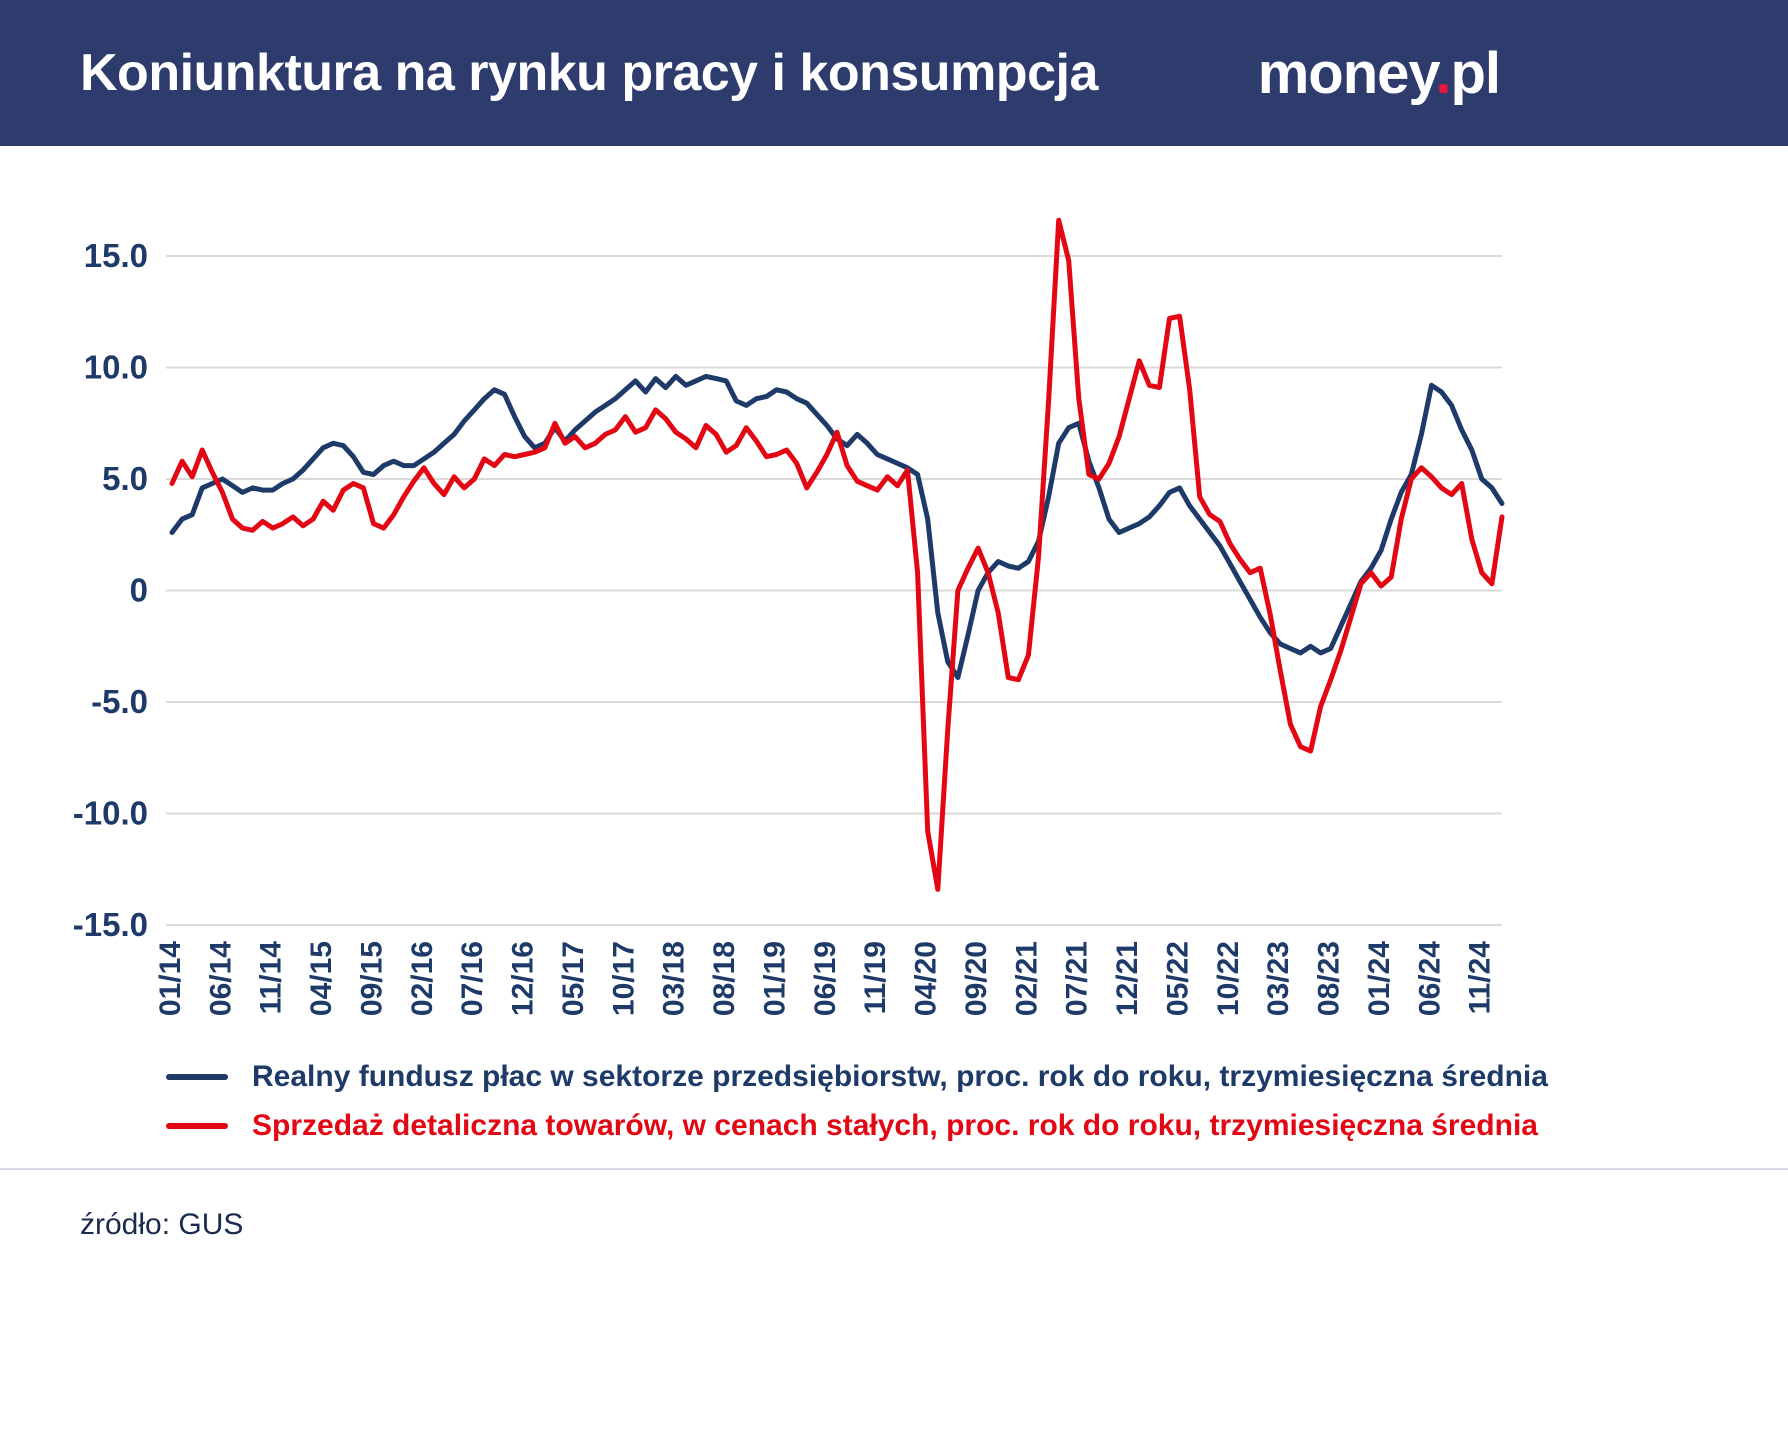 This screenshot has width=1788, height=1440. Describe the element at coordinates (1278, 978) in the screenshot. I see `x-axis-label: 03/23` at that location.